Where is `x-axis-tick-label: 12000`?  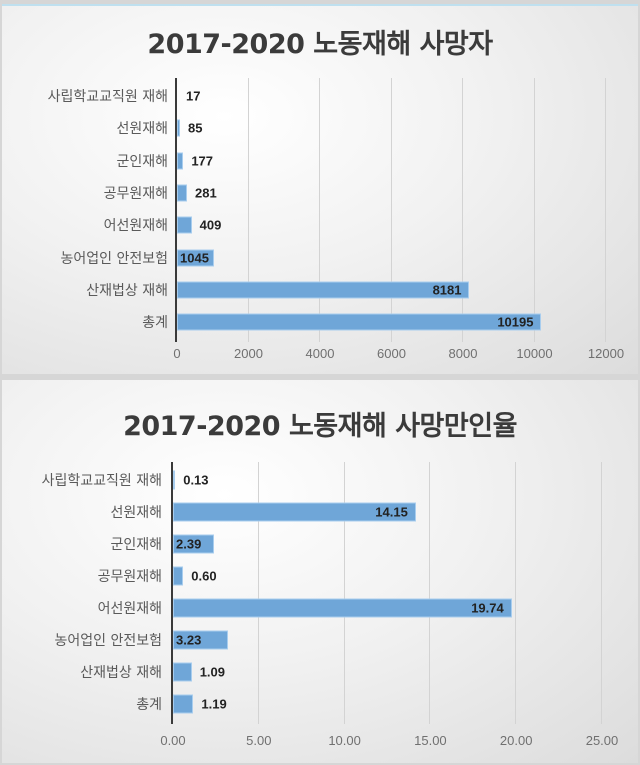 x-axis-tick-label: 12000 is located at coordinates (606, 353).